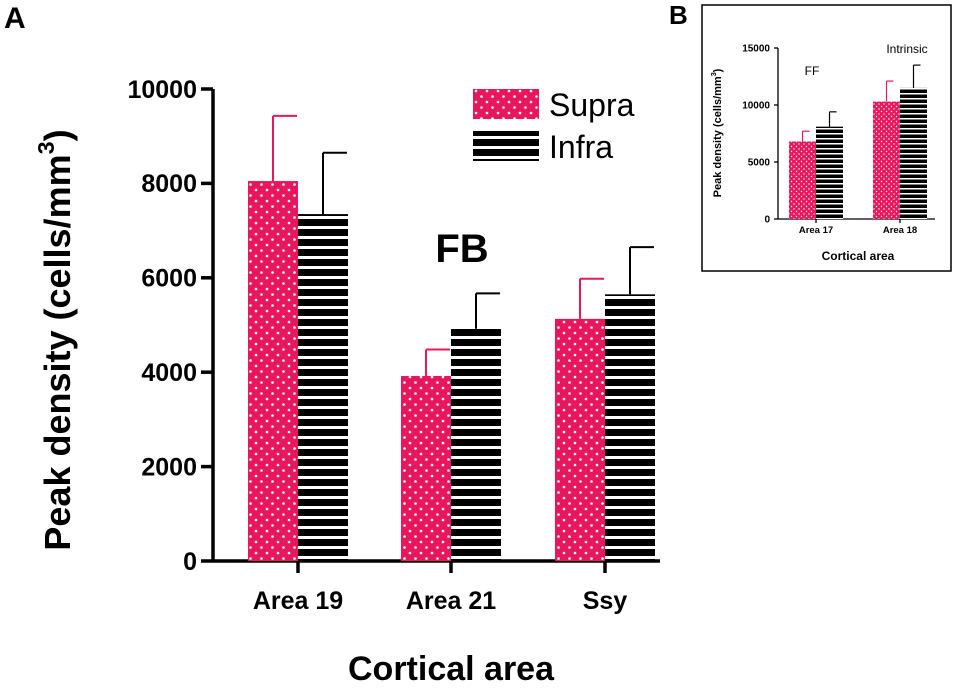 The height and width of the screenshot is (689, 957). What do you see at coordinates (169, 373) in the screenshot?
I see `y-tick-label: 4000` at bounding box center [169, 373].